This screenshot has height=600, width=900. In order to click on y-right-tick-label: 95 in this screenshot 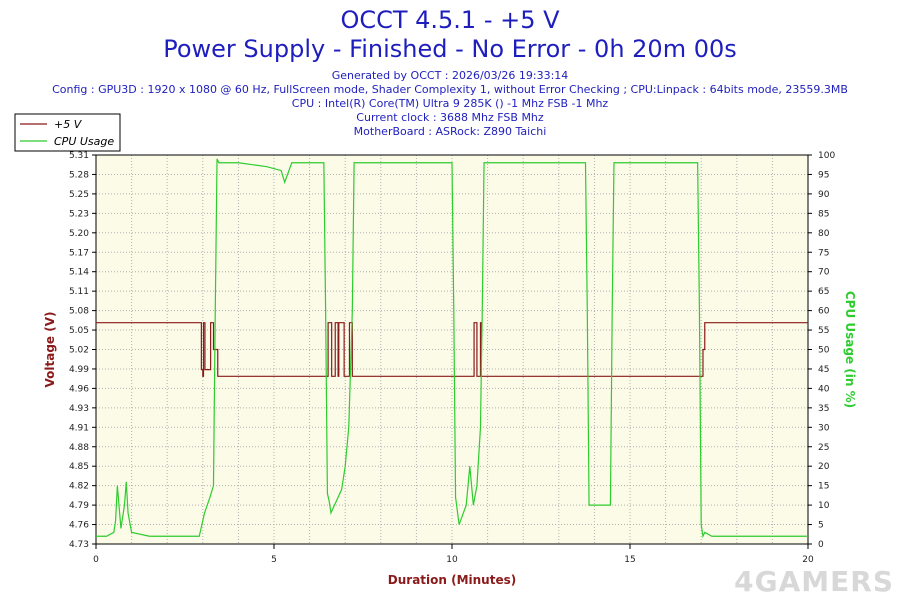, I will do `click(823, 175)`.